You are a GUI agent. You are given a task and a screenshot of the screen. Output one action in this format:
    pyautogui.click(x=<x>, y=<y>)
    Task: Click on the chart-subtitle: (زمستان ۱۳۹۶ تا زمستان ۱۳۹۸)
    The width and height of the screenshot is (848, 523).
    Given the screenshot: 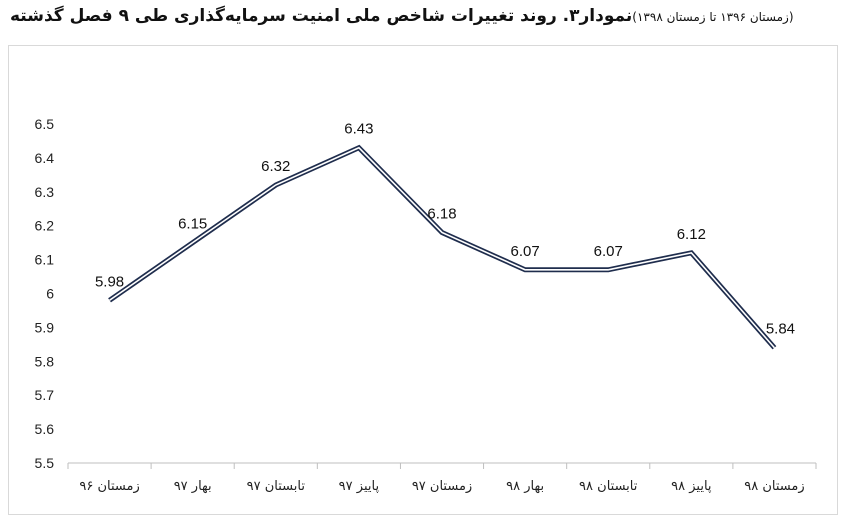 What is the action you would take?
    pyautogui.click(x=713, y=17)
    